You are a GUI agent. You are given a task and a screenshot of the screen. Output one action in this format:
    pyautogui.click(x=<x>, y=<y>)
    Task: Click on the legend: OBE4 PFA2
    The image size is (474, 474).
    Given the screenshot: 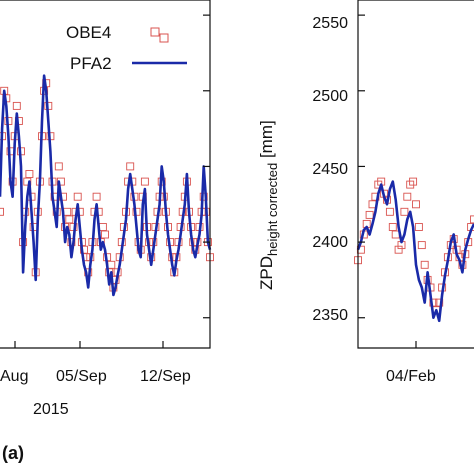 What is the action you would take?
    pyautogui.click(x=126, y=48)
    